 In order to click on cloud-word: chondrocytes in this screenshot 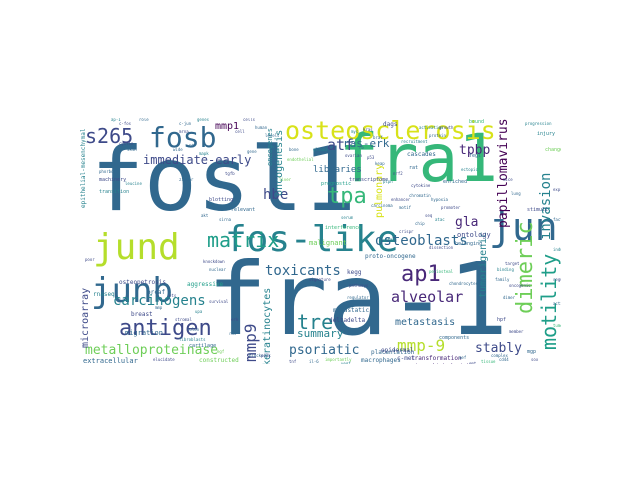, I will do `click(463, 283)`.